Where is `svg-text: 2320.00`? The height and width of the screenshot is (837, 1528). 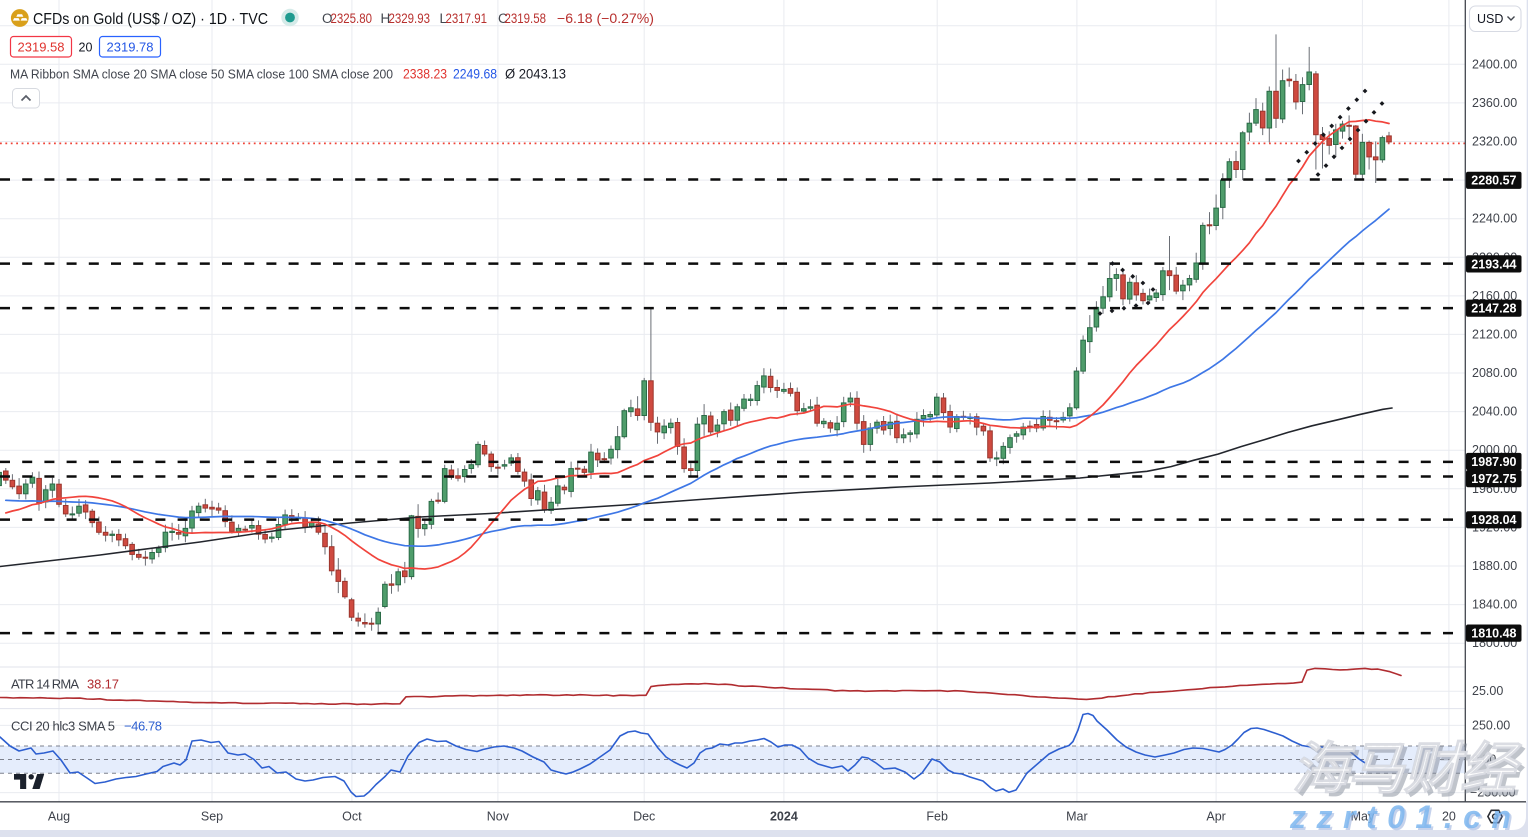
svg-text: 2320.00 is located at coordinates (1494, 142).